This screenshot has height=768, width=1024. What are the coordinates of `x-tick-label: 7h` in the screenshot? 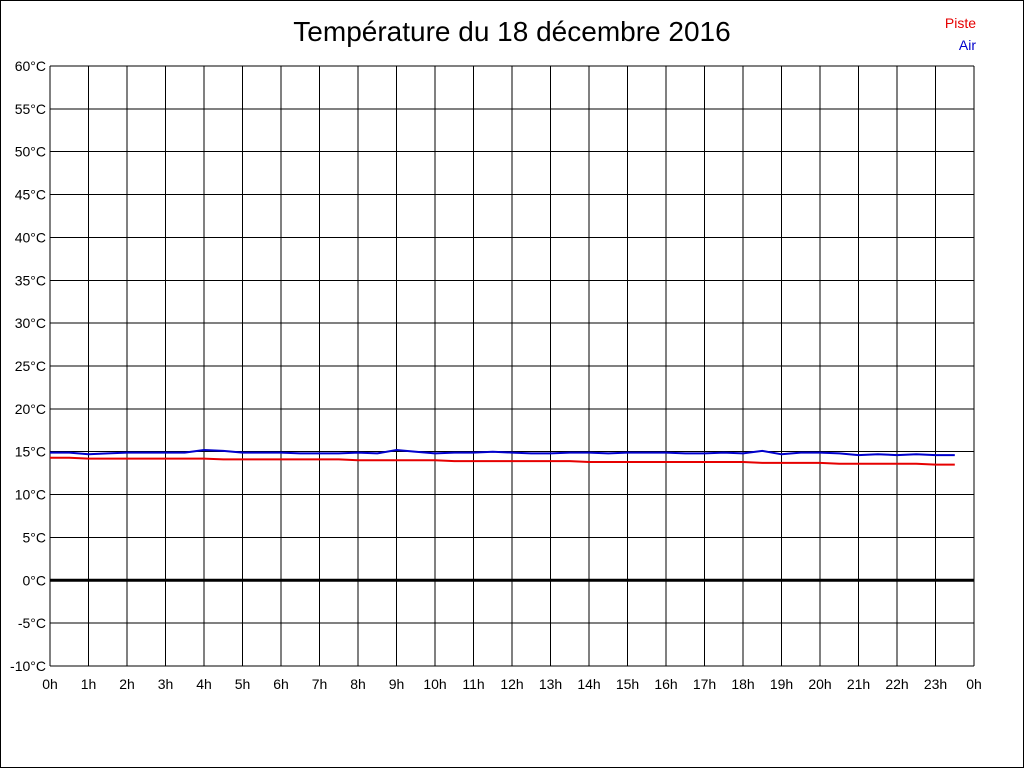 It's located at (320, 684).